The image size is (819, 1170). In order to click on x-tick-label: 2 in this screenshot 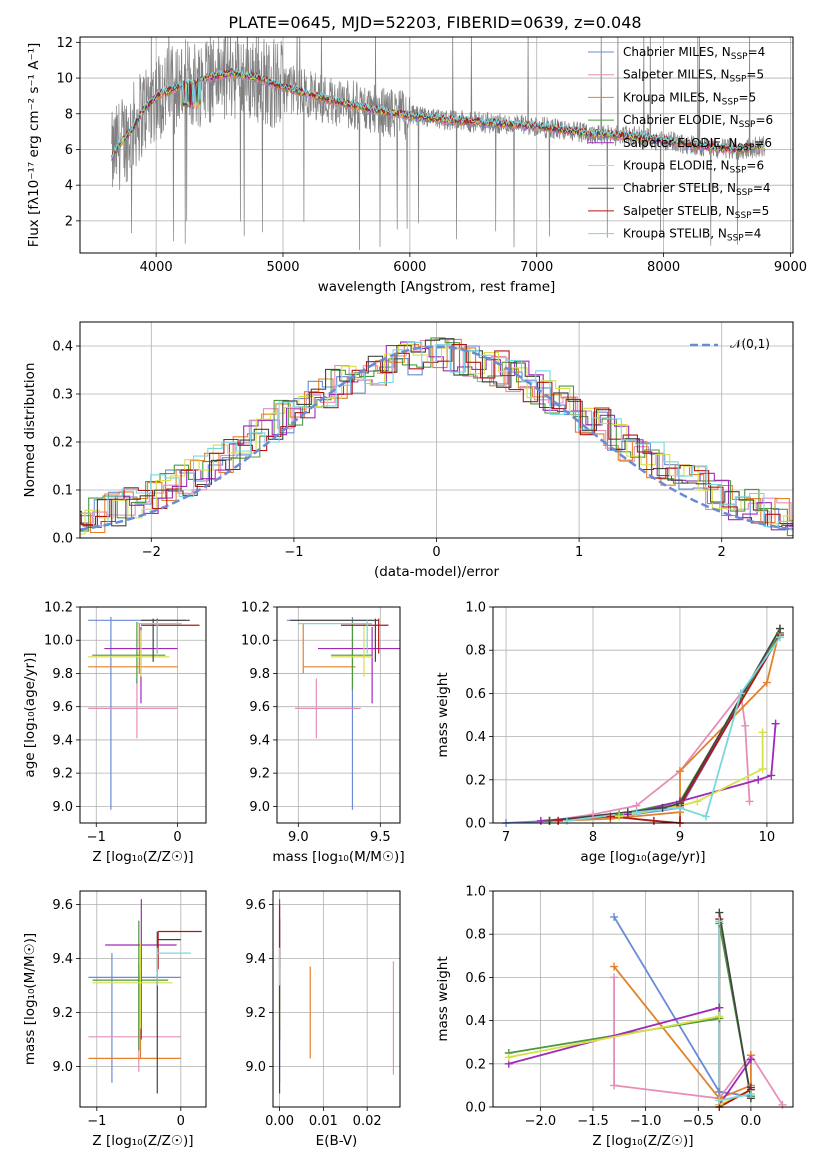, I will do `click(722, 552)`.